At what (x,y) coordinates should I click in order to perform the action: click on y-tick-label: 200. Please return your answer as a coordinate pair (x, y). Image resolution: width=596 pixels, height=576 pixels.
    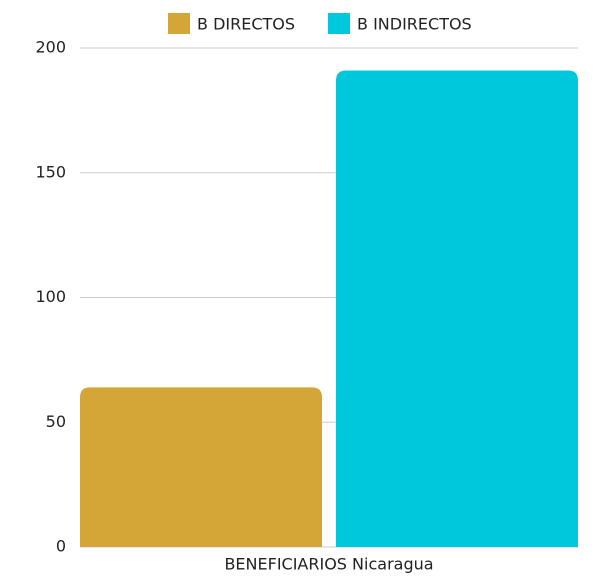
    Looking at the image, I should click on (50, 47).